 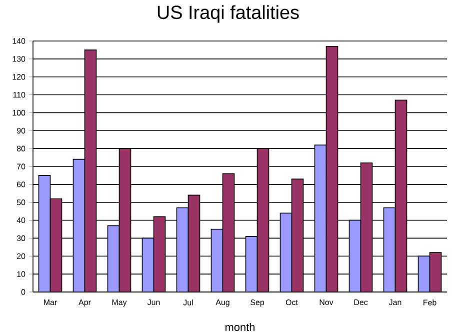 What do you see at coordinates (240, 327) in the screenshot?
I see `x-axis-title: month` at bounding box center [240, 327].